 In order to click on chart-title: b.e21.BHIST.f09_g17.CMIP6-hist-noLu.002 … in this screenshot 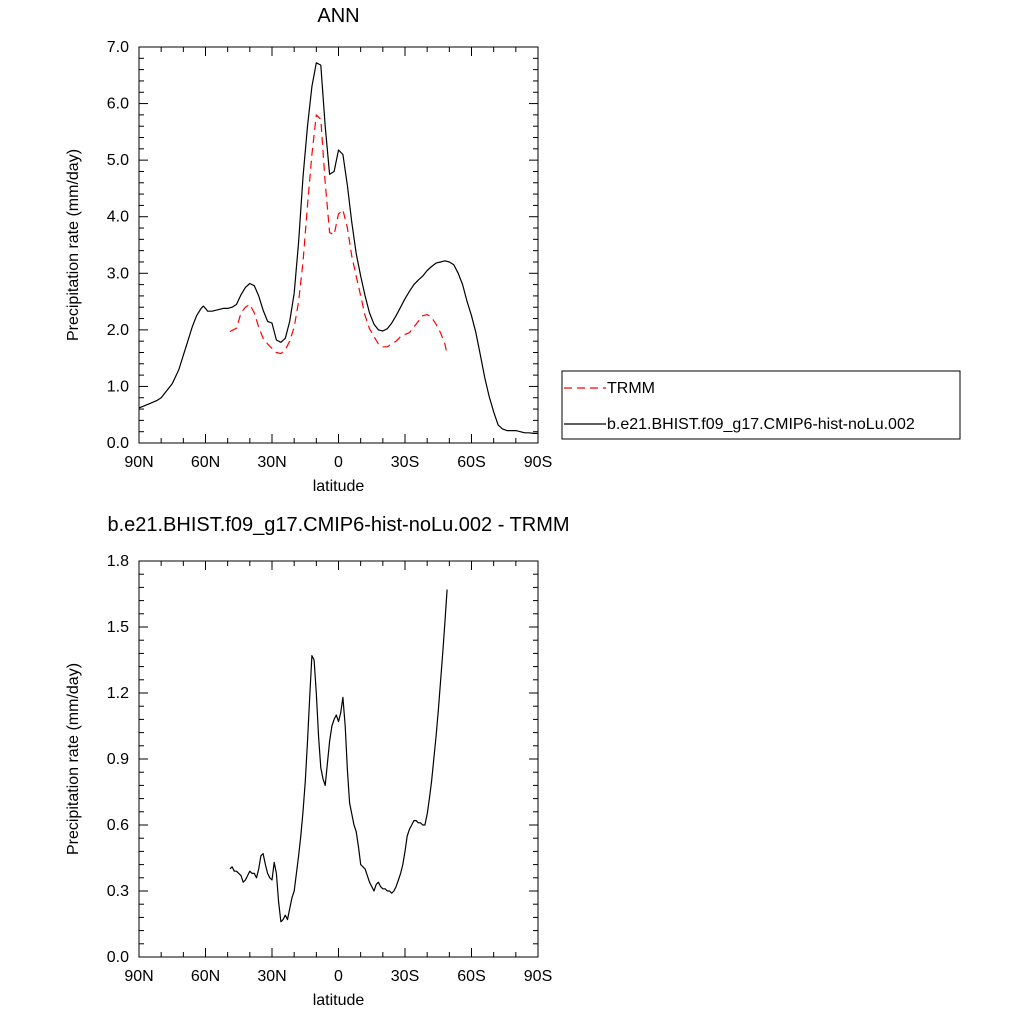, I will do `click(338, 525)`.